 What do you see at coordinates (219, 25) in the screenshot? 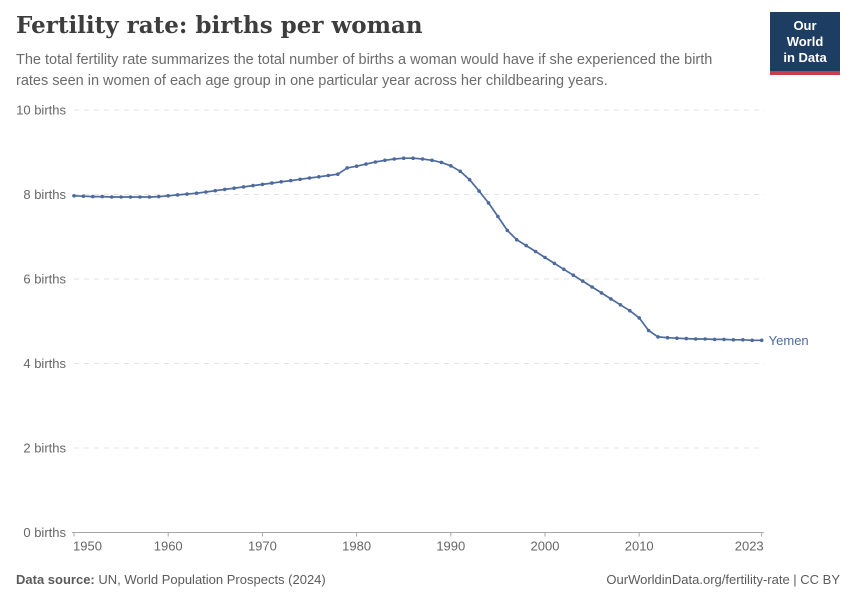
I see `page-title: Fertility rate: births per woman` at bounding box center [219, 25].